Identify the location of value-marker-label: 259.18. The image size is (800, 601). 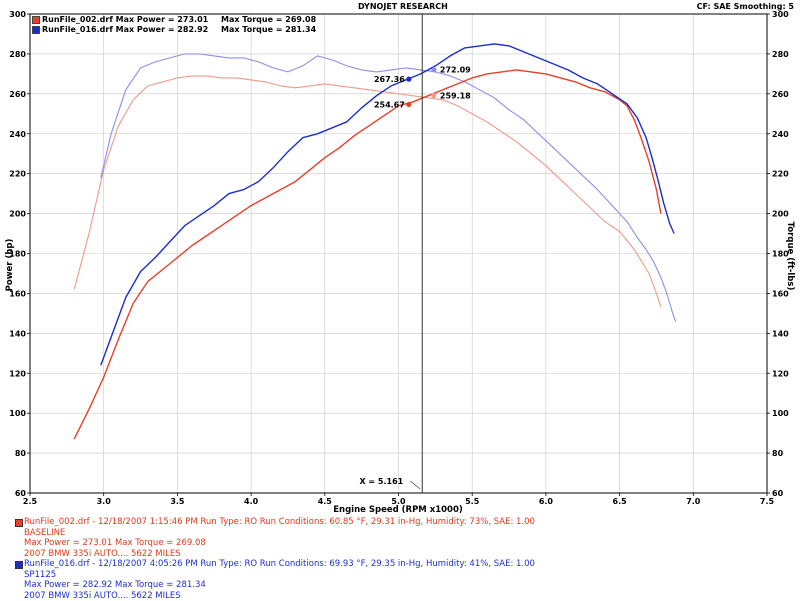
(455, 95).